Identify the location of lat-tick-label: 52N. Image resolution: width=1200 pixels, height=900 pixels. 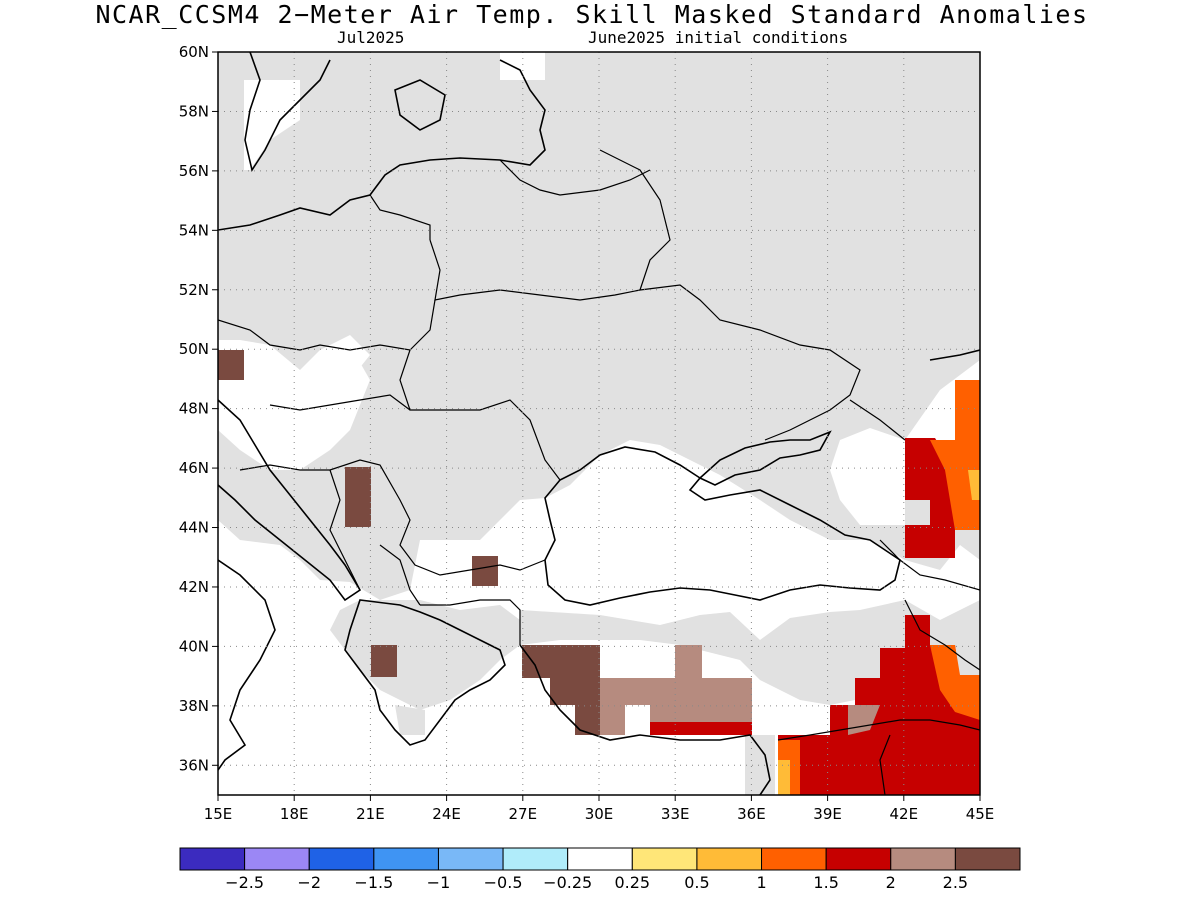
(194, 290).